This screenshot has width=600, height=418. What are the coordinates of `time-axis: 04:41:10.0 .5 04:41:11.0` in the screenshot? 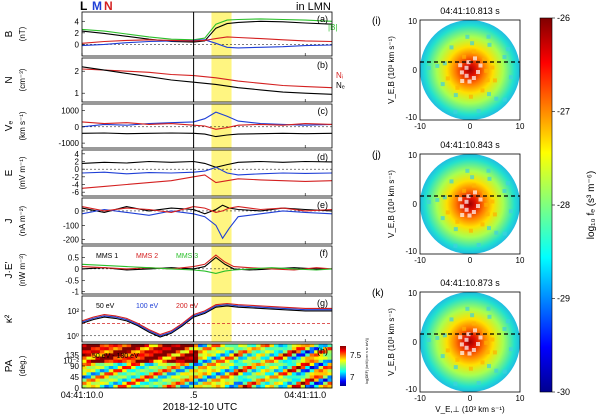 It's located at (193, 395).